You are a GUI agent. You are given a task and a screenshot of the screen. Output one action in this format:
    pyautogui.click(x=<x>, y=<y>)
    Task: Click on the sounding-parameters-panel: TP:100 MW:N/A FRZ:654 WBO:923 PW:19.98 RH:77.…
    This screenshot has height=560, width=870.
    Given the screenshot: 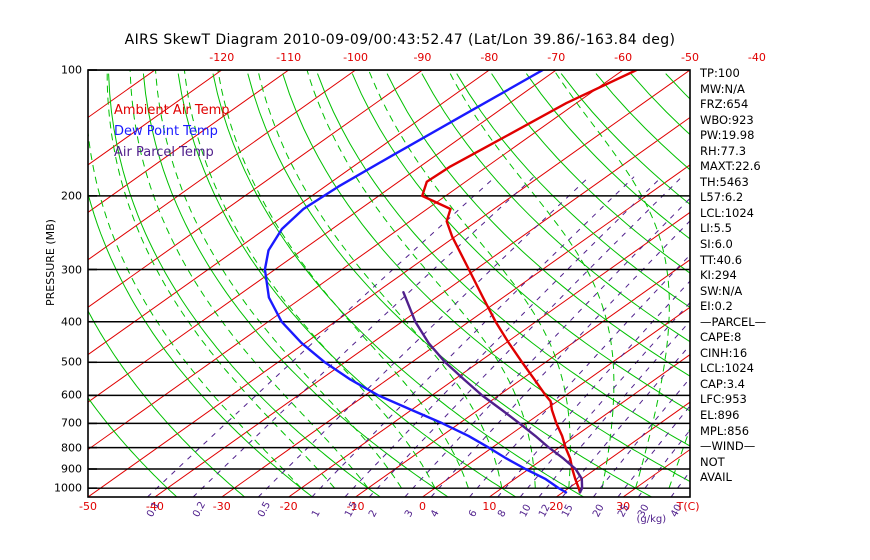 What is the action you would take?
    pyautogui.click(x=780, y=276)
    